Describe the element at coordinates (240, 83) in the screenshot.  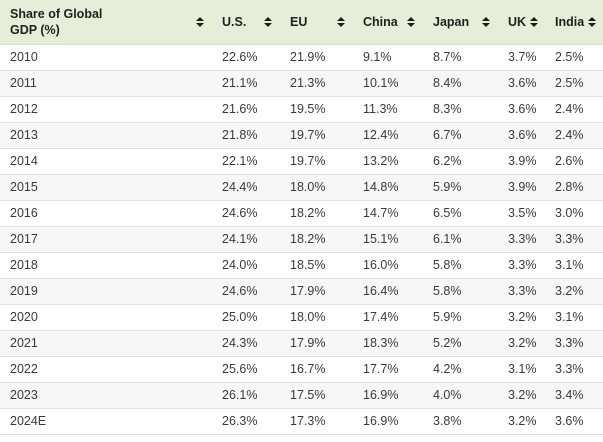
I see `table-cell: 21.1%` at that location.